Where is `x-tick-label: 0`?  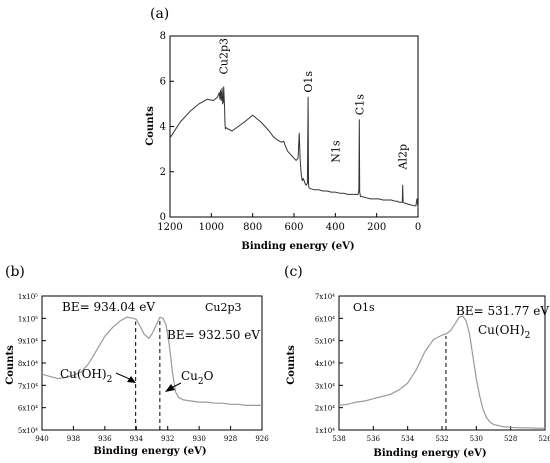
x-tick-label: 0 is located at coordinates (418, 227).